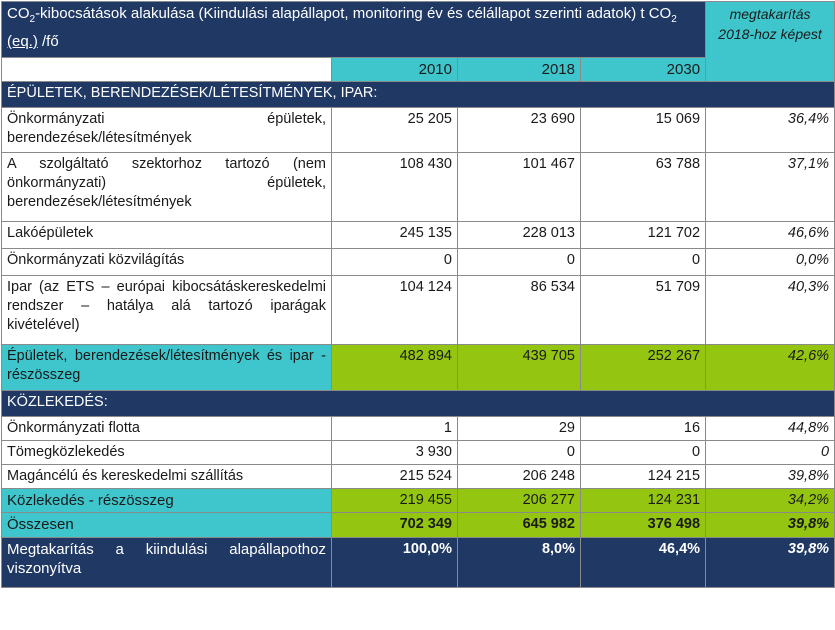 The image size is (835, 630). What do you see at coordinates (519, 562) in the screenshot?
I see `value-2018: 8,0%` at bounding box center [519, 562].